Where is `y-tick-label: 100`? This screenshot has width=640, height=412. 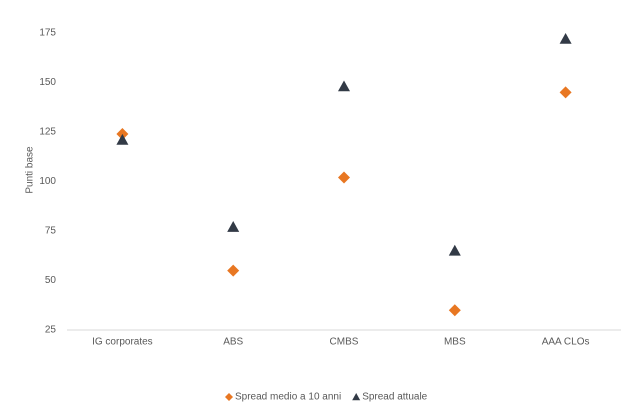
y-tick-label: 100 is located at coordinates (47, 181).